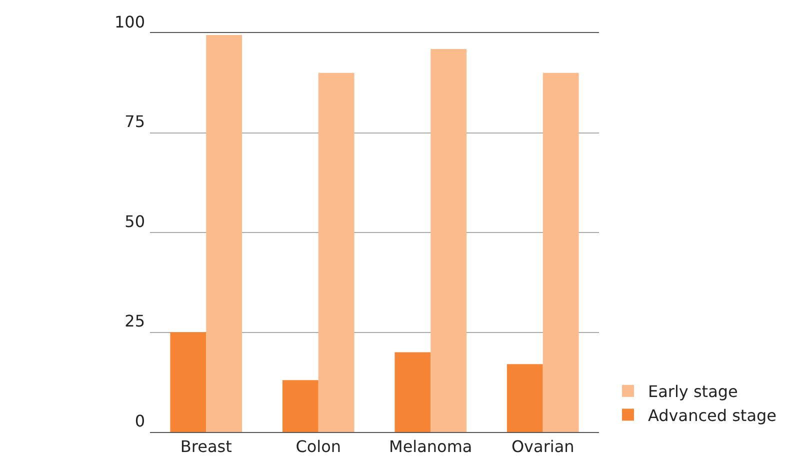 This screenshot has height=472, width=794. I want to click on y-tick-label: 50, so click(134, 221).